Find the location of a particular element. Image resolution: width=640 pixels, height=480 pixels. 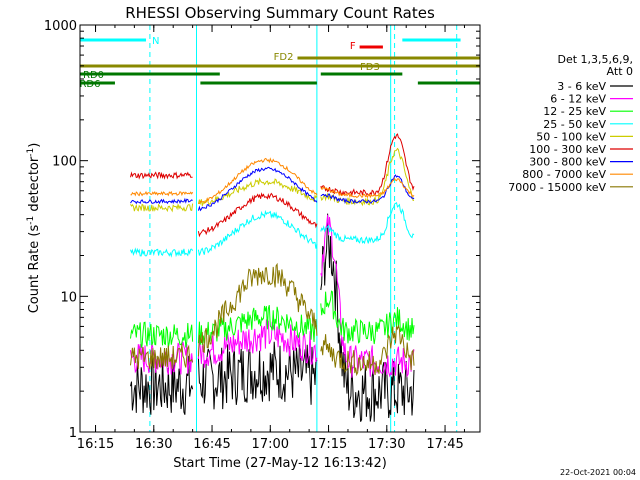

x-tick-label-6: 17:45 is located at coordinates (444, 444).